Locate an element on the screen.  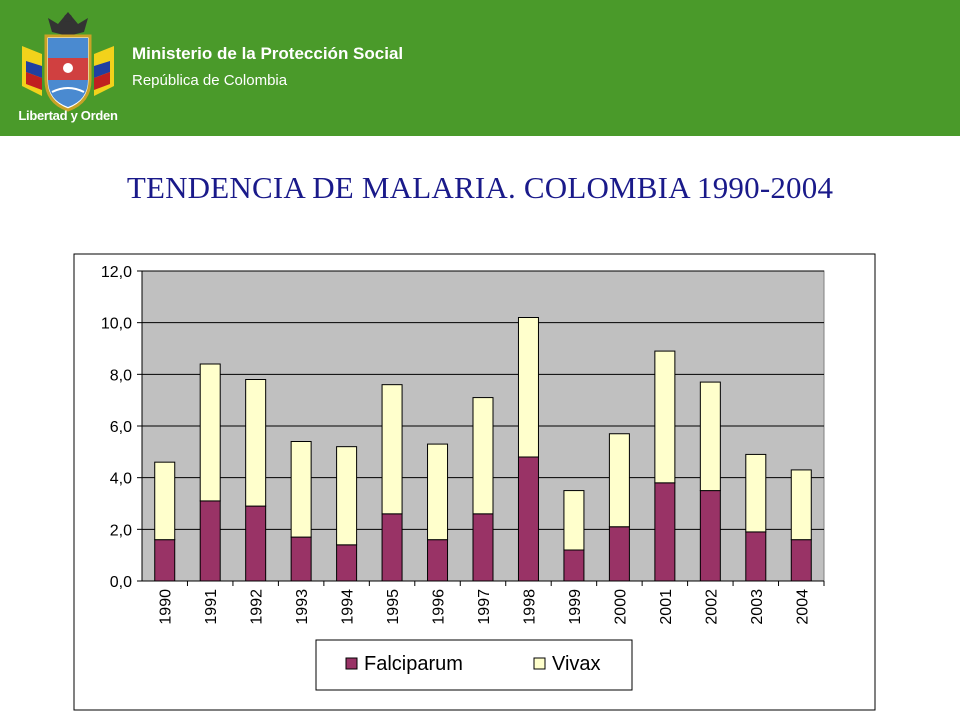
bar-falciparum-1993 is located at coordinates (301, 559).